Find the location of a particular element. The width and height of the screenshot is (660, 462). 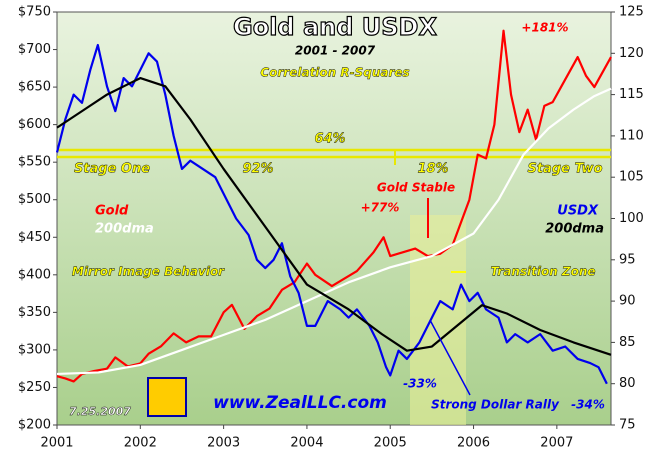

annotation: 7.25.2007 is located at coordinates (100, 411).